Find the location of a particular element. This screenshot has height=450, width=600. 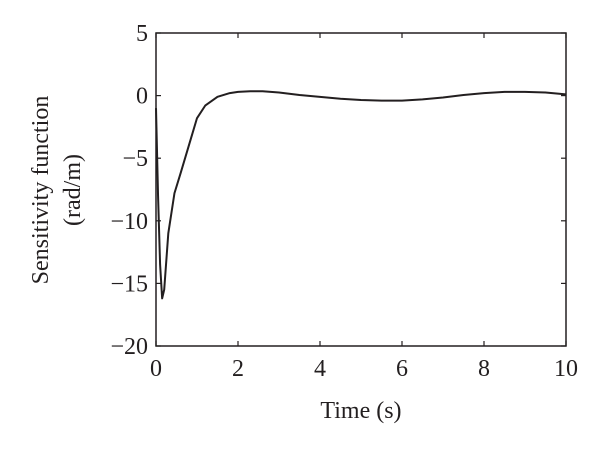

y-axis-label-line1: Sensitivity function is located at coordinates (41, 190).